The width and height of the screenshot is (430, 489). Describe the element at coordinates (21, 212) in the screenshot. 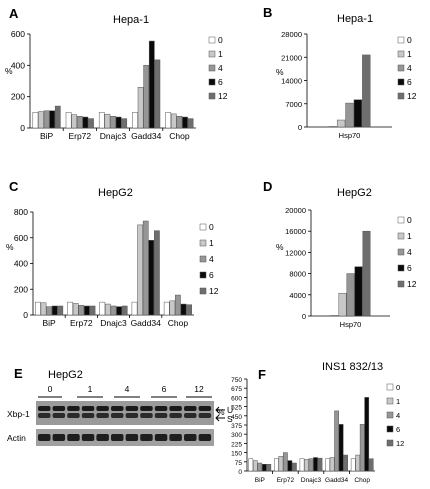

I see `y-tick-label: 800` at that location.